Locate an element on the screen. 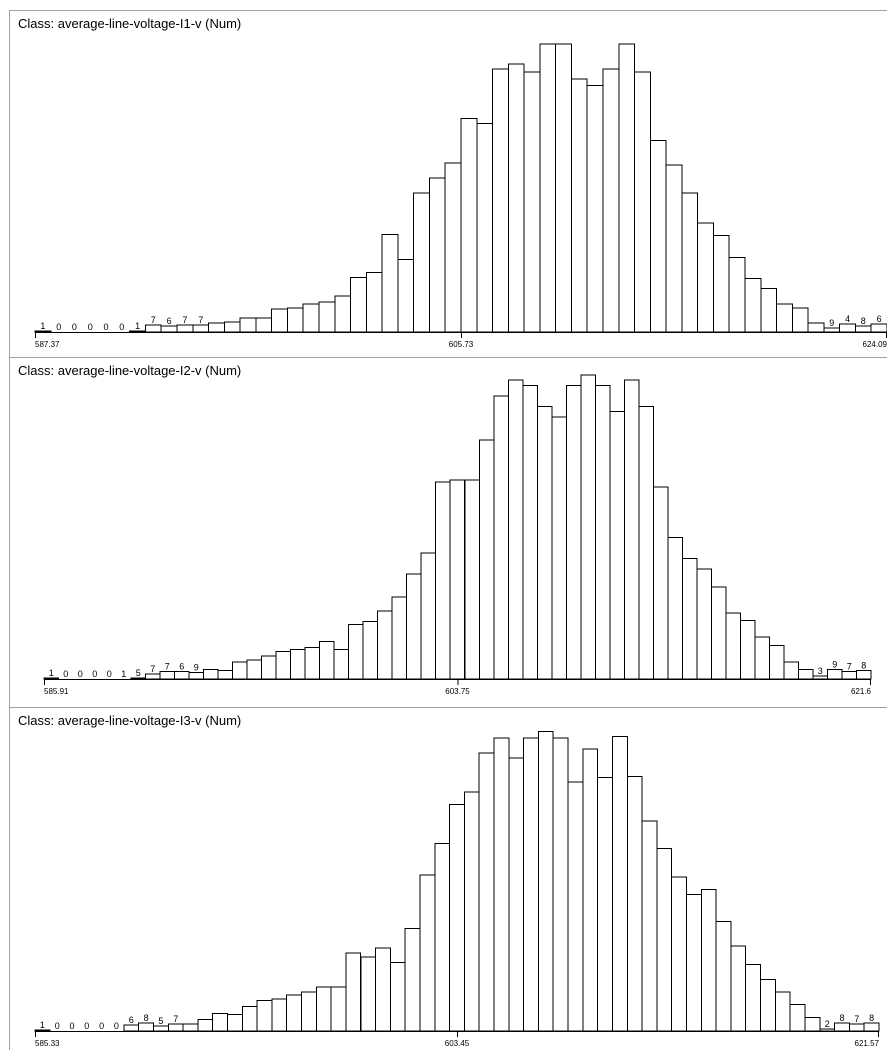 The height and width of the screenshot is (1050, 887). x-axis-tick-label: 585.33 is located at coordinates (47, 1043).